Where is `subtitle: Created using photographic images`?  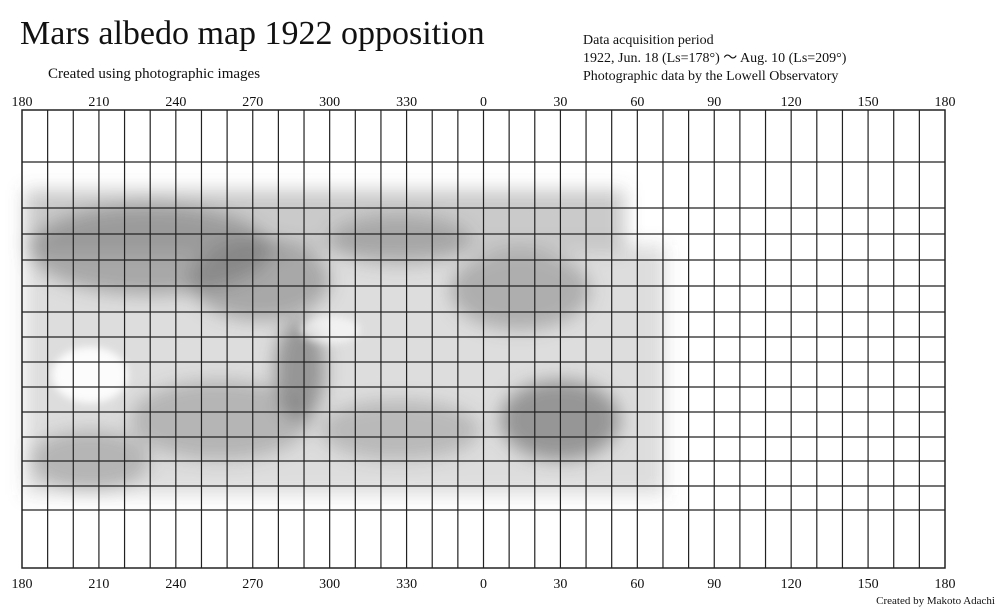
subtitle: Created using photographic images is located at coordinates (154, 74).